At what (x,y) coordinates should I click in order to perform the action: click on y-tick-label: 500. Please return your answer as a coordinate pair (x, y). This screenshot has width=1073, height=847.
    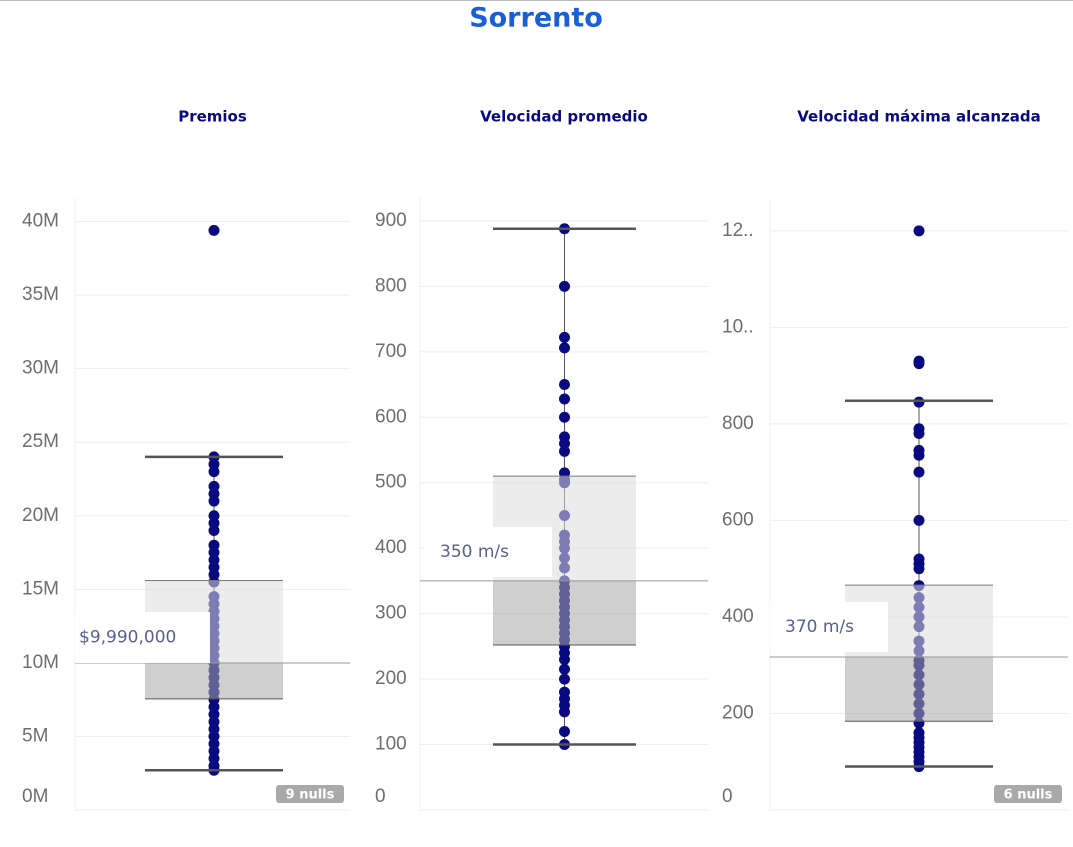
    Looking at the image, I should click on (391, 482).